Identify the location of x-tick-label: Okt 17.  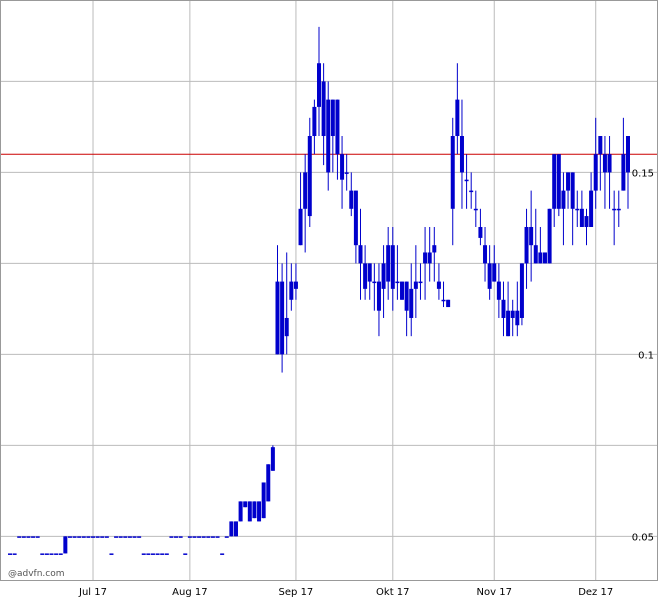
(393, 592).